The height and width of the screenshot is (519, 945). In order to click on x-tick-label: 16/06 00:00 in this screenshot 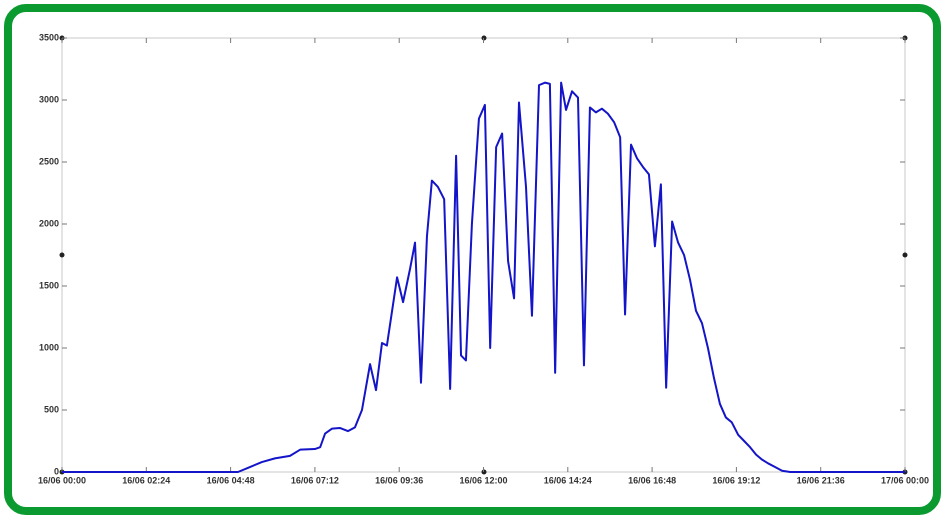, I will do `click(62, 480)`.